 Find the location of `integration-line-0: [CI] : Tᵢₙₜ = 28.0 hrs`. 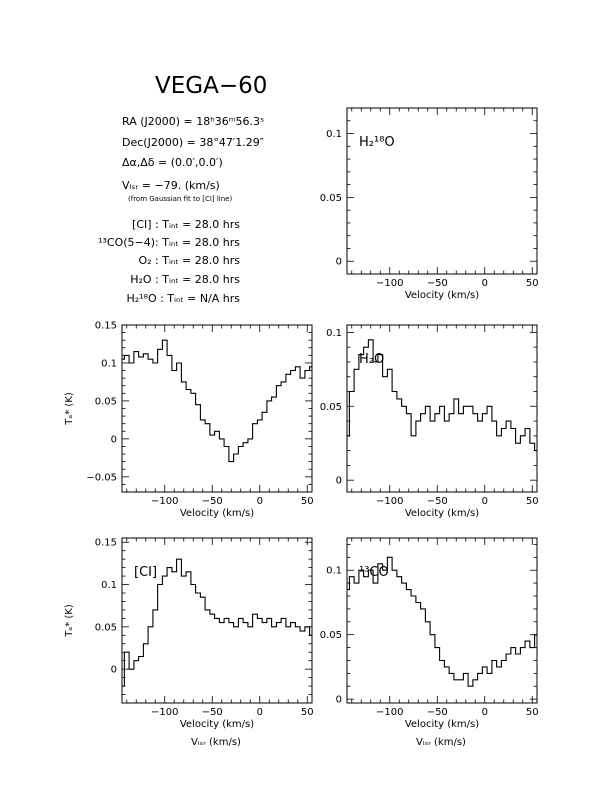

integration-line-0: [CI] : Tᵢₙₜ = 28.0 hrs is located at coordinates (186, 224).